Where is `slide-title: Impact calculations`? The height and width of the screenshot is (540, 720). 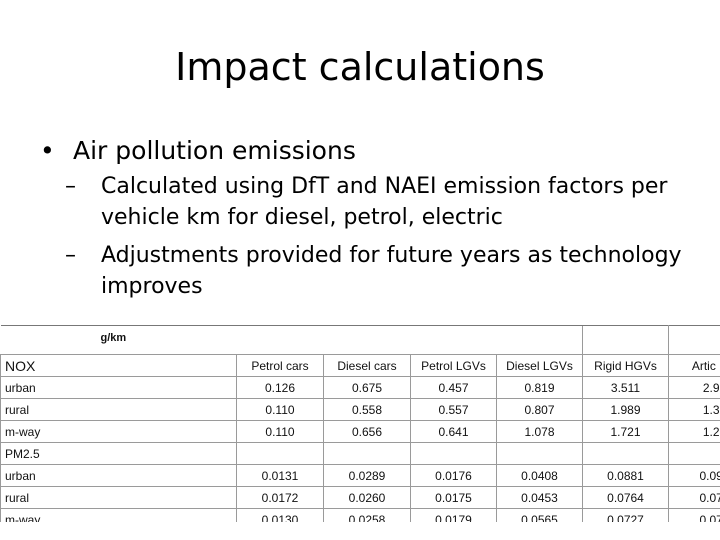 slide-title: Impact calculations is located at coordinates (360, 67).